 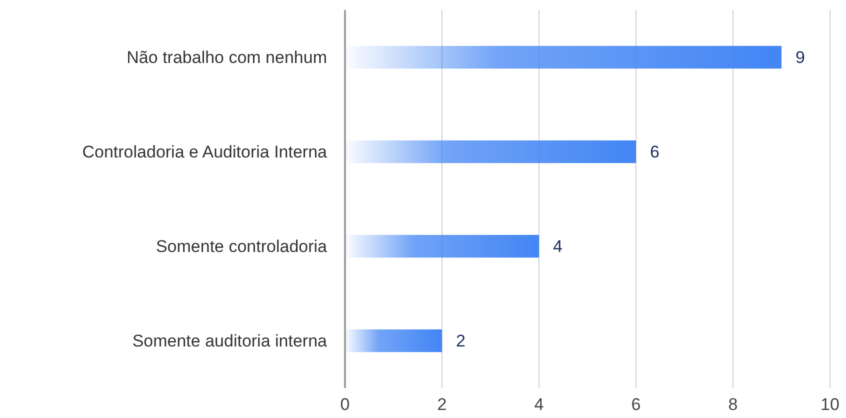 I want to click on data-label: 2, so click(x=461, y=341).